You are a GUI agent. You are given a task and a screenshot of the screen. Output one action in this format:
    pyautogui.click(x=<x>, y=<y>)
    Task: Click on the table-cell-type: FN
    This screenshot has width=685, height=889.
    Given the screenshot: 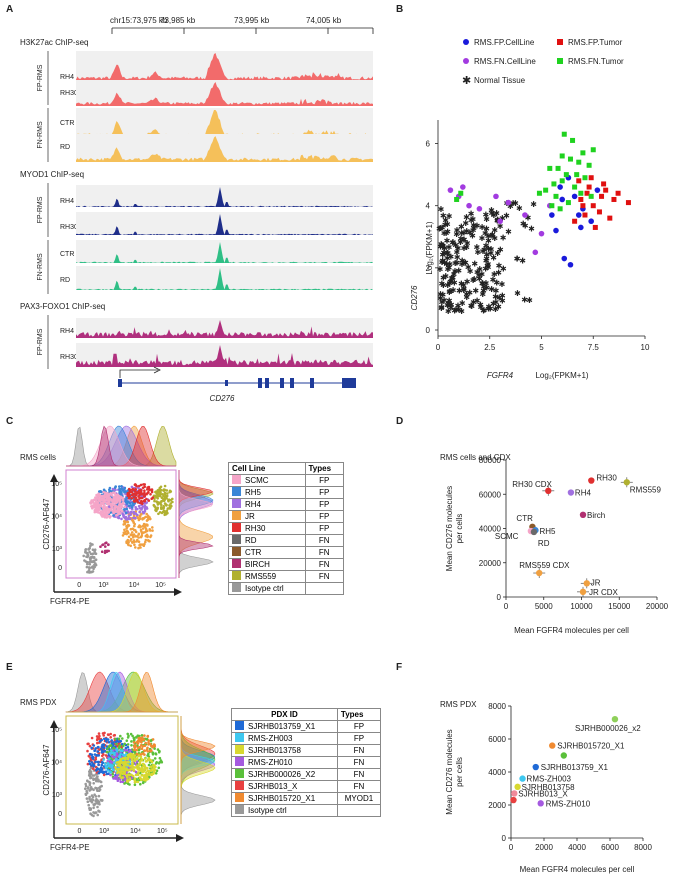 What is the action you would take?
    pyautogui.click(x=324, y=552)
    